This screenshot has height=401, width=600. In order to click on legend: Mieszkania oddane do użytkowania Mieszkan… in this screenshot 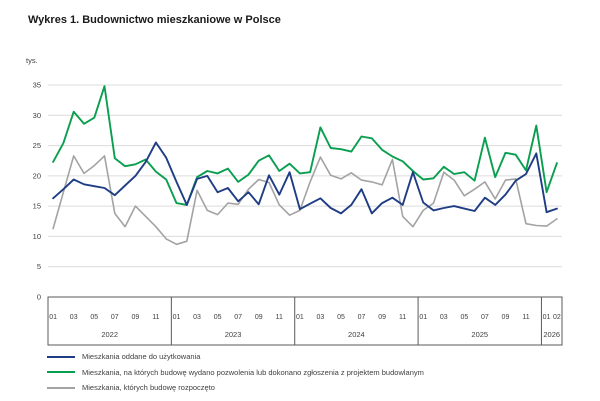, I will do `click(235, 372)`.